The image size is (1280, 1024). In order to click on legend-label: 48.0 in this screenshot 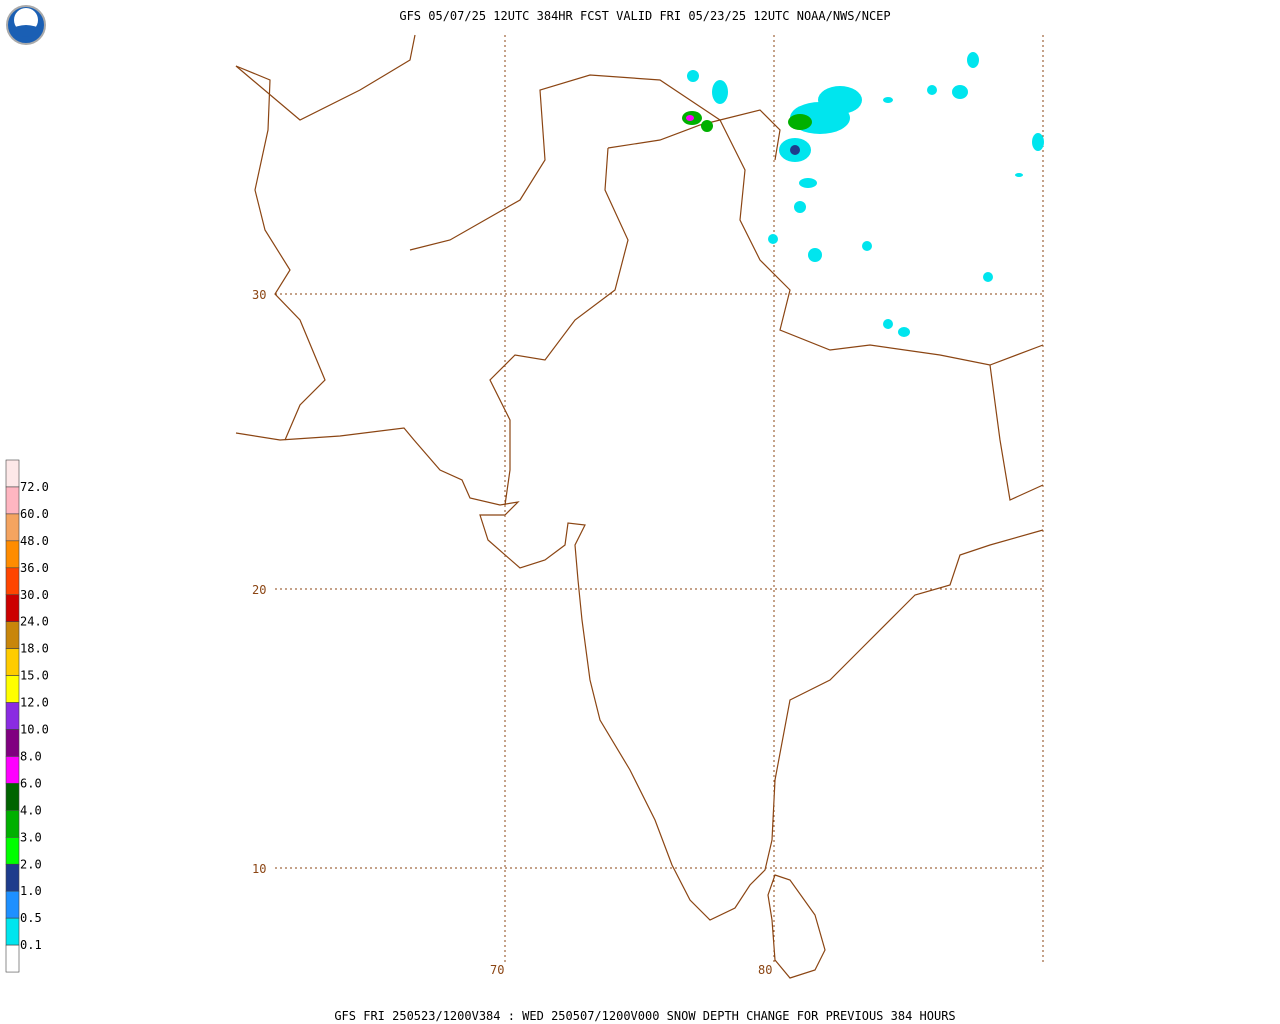, I will do `click(34, 541)`.